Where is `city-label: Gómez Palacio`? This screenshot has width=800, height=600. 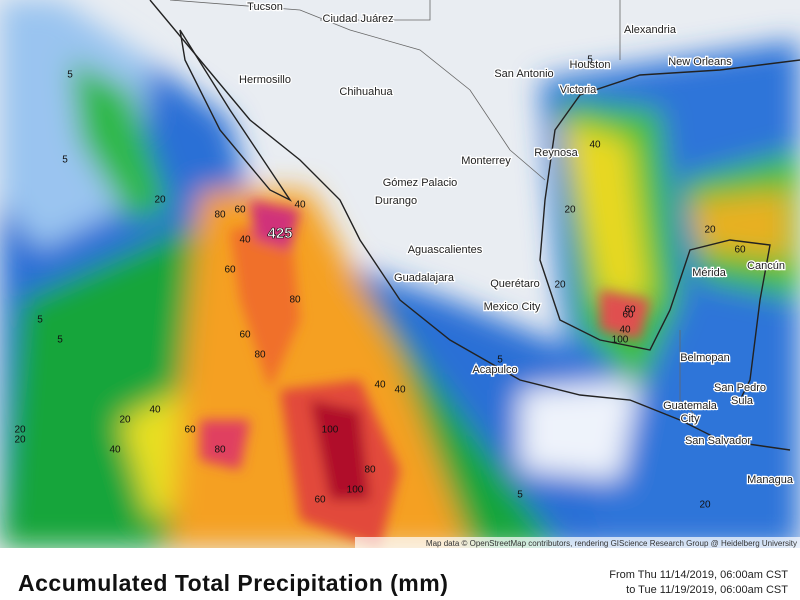 city-label: Gómez Palacio is located at coordinates (420, 183).